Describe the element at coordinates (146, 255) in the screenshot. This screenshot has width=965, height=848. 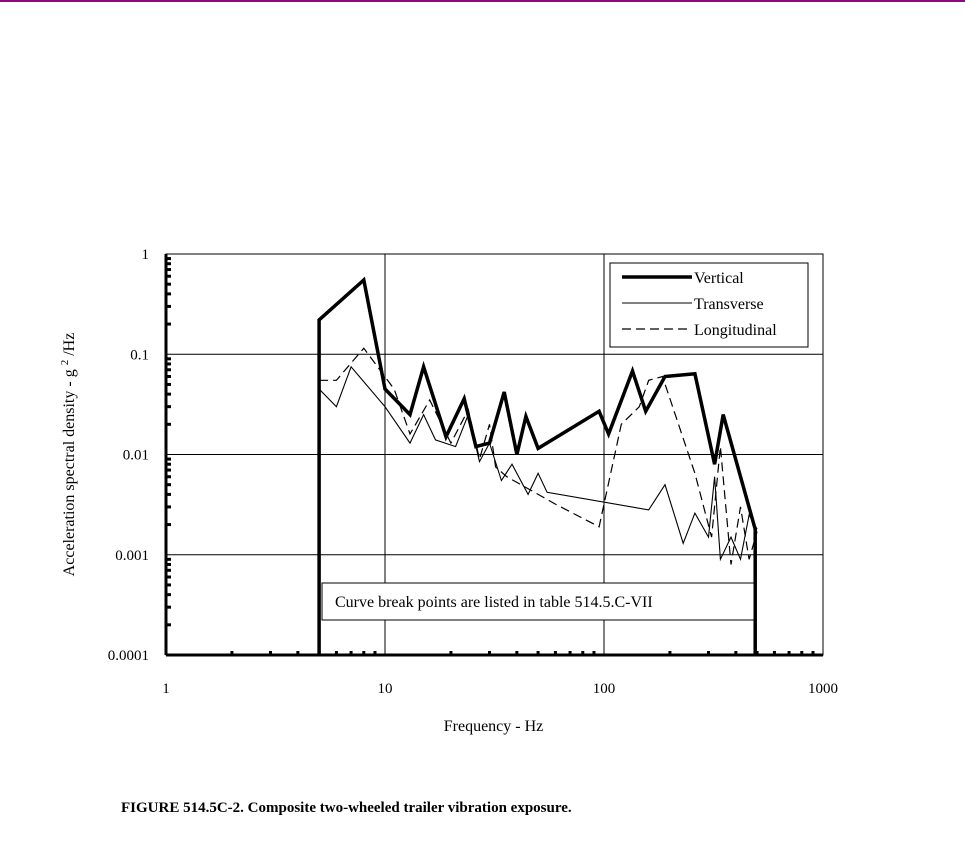
I see `y-tick-label: 1` at that location.